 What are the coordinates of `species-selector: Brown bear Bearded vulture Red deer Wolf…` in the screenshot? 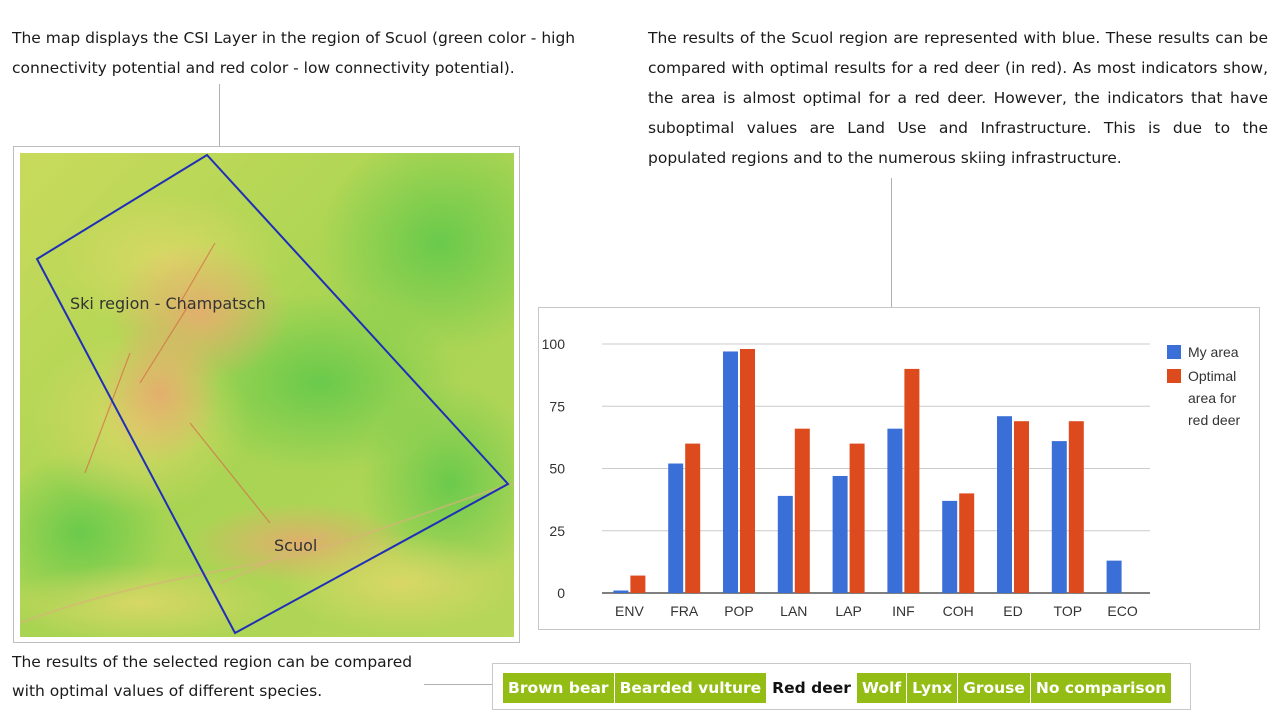 It's located at (841, 686).